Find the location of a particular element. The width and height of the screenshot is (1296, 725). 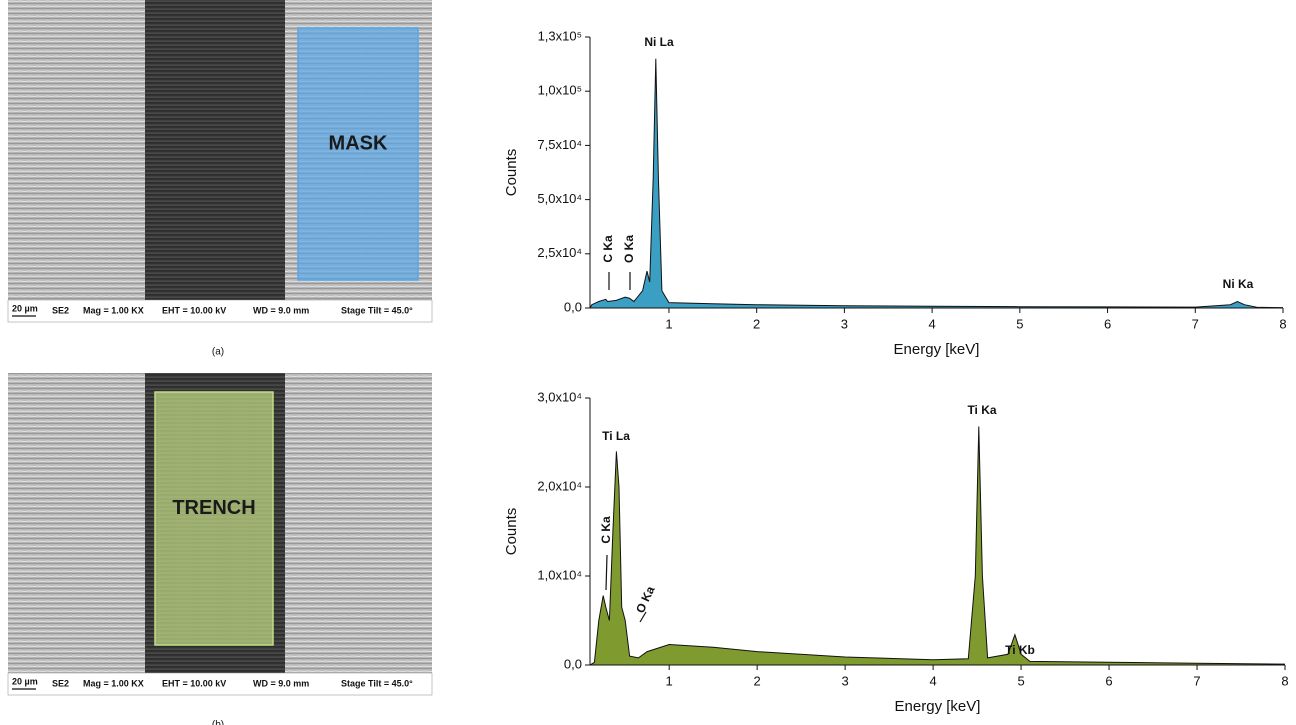

y-tick-label: 3,0x10⁴ is located at coordinates (559, 396).